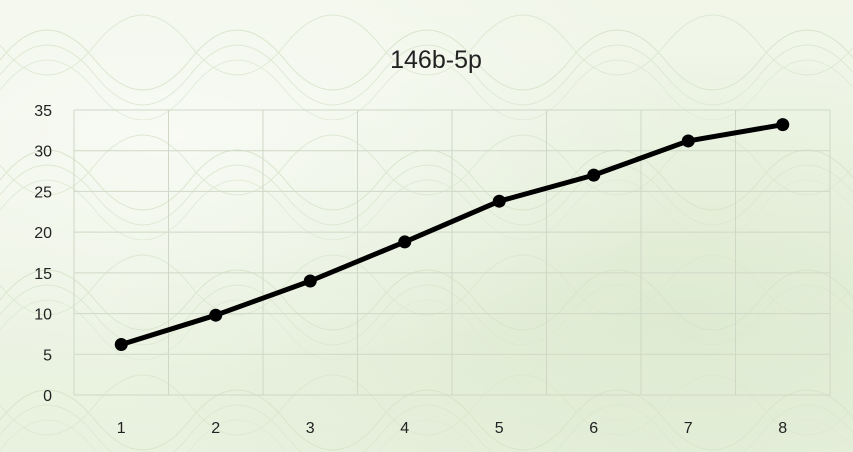 Image resolution: width=853 pixels, height=452 pixels. I want to click on y-tick-label: 10, so click(43, 315).